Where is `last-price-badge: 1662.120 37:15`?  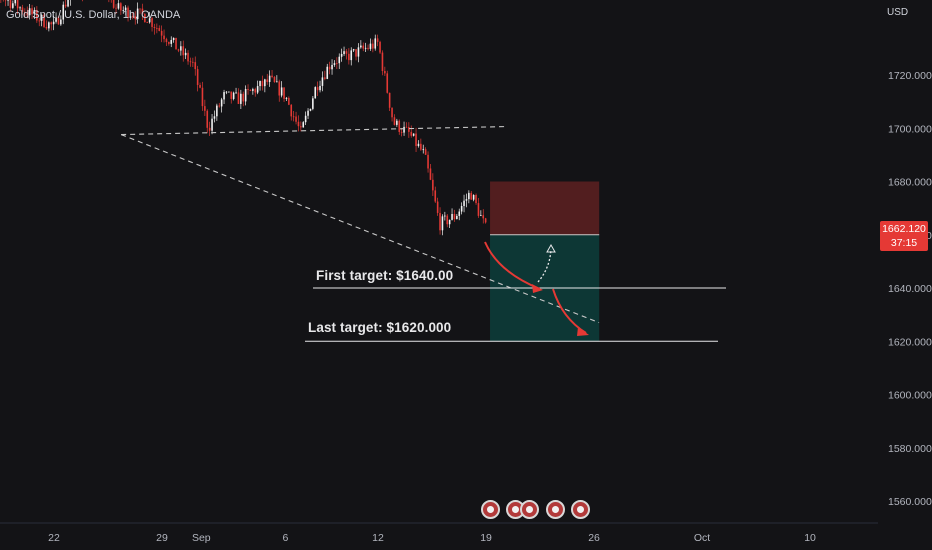
last-price-badge: 1662.120 37:15 is located at coordinates (904, 236).